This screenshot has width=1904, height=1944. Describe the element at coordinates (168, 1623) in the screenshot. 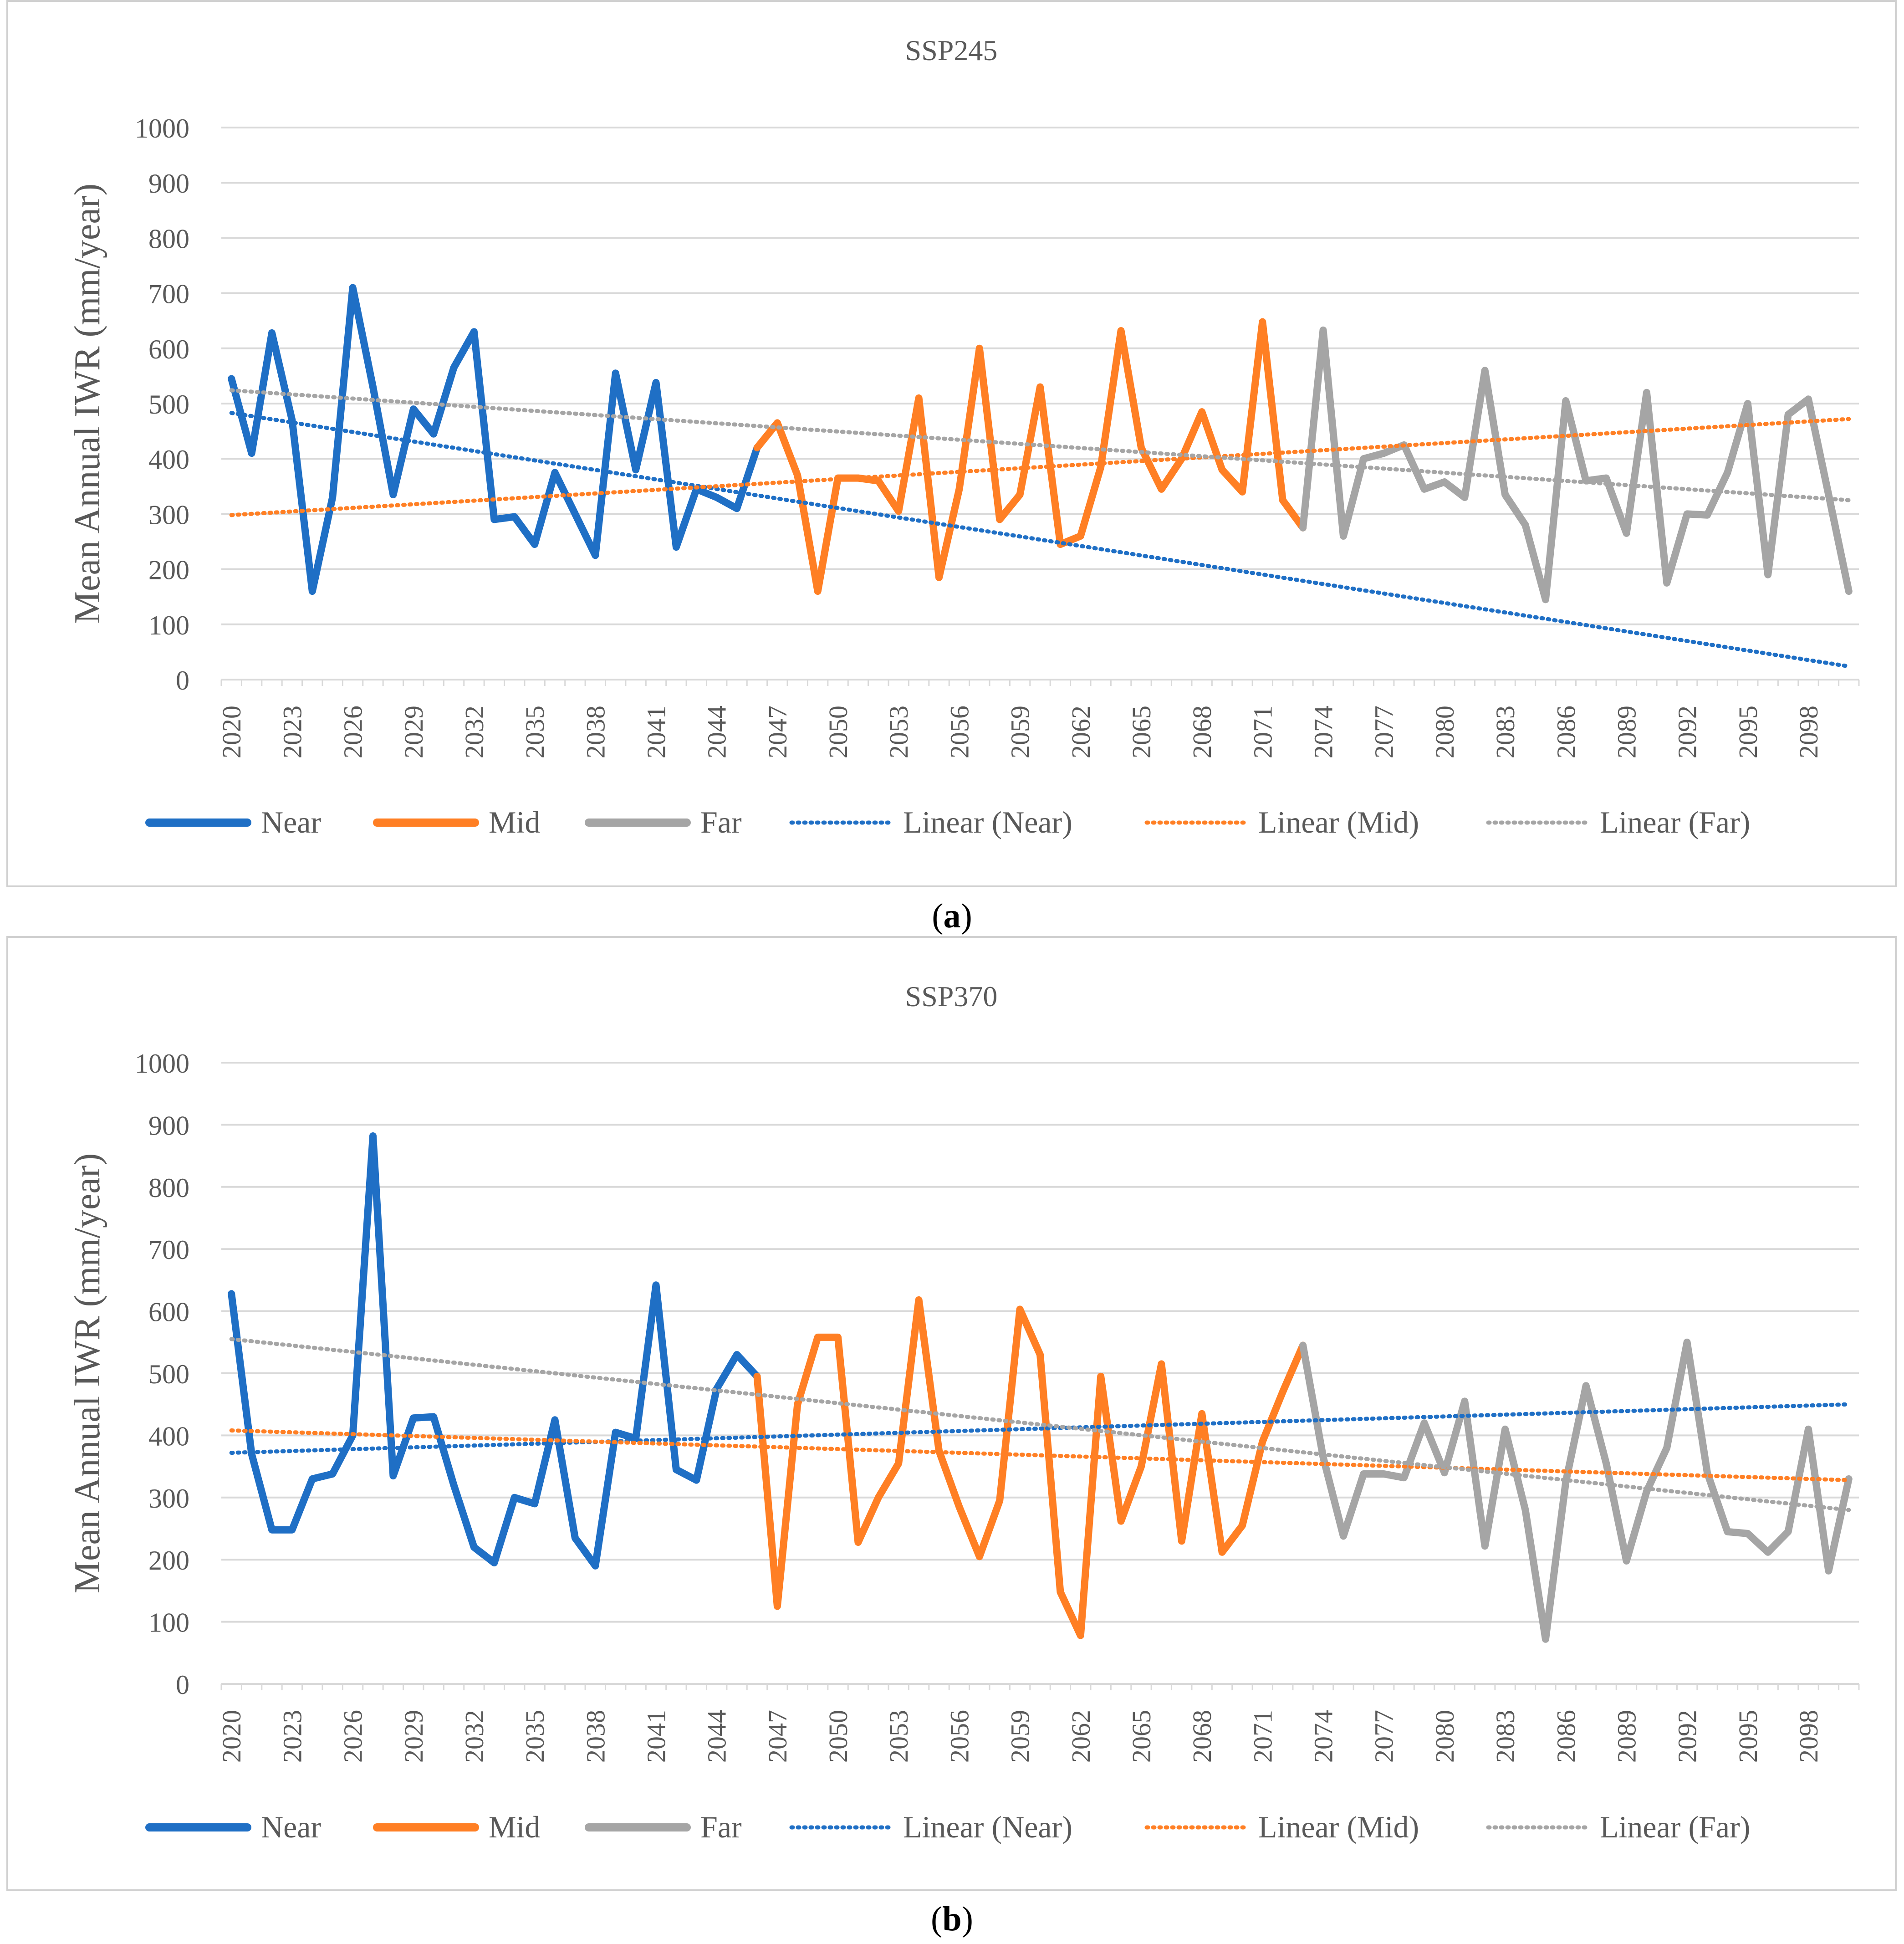

I see `y-tick-label: 100` at that location.